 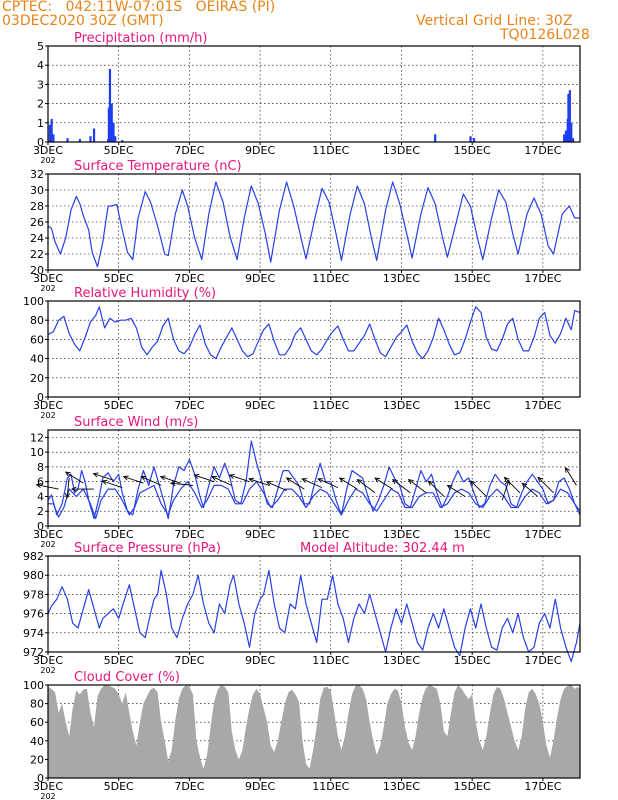 What do you see at coordinates (40, 65) in the screenshot?
I see `y-tick-label: 4` at bounding box center [40, 65].